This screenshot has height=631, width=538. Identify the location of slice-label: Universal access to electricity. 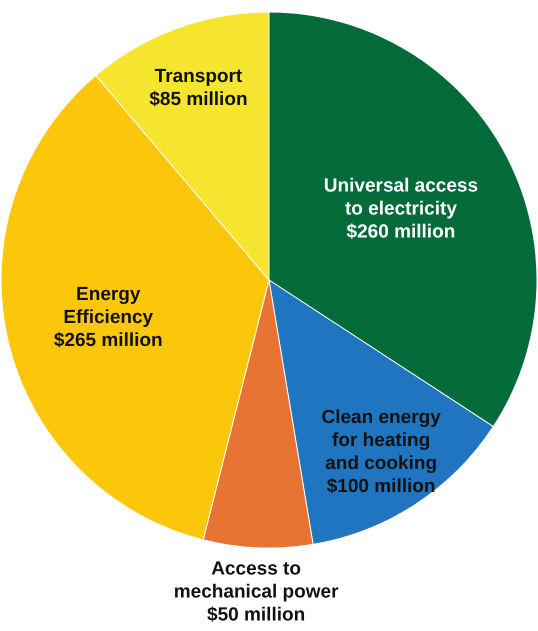
(401, 198).